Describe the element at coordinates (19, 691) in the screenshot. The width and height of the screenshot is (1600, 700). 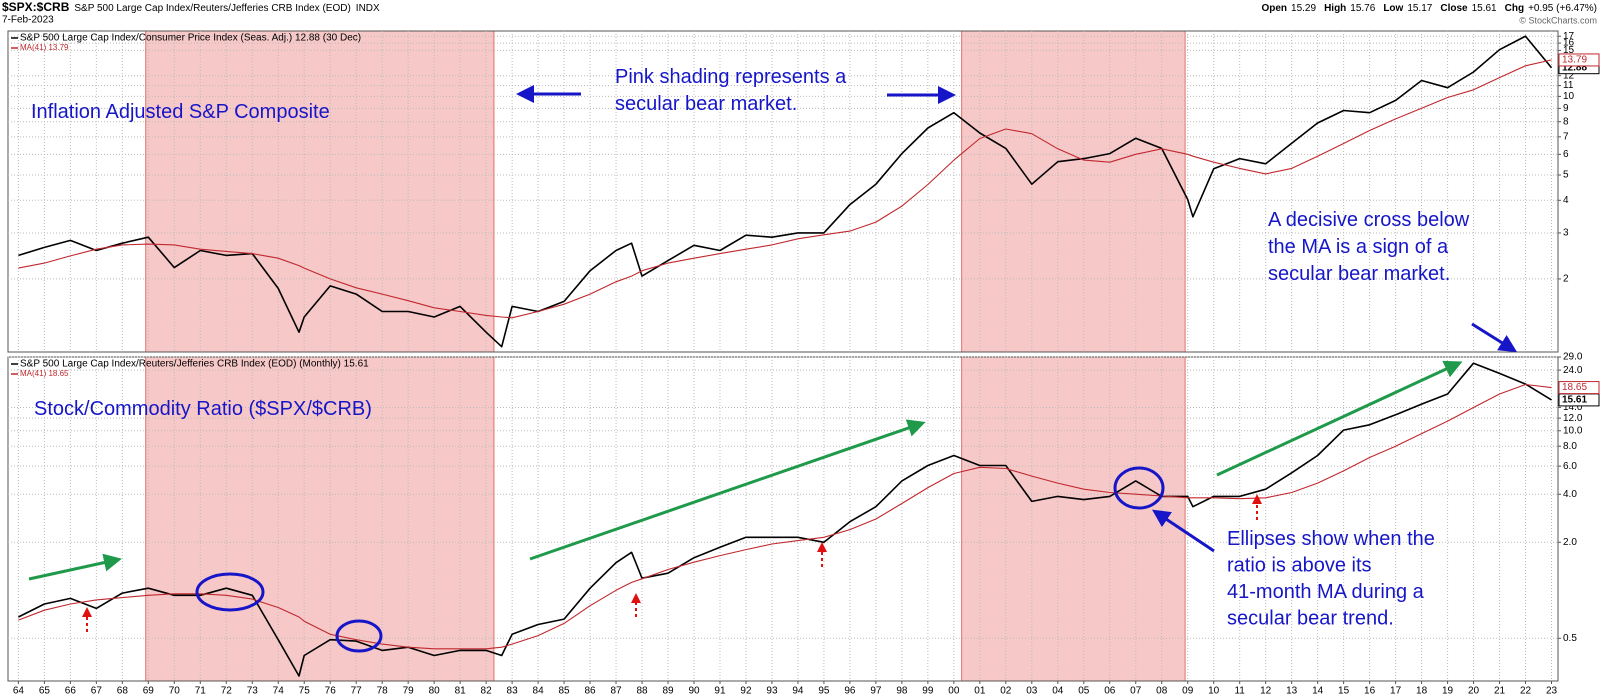
I see `x-tick-label: 64` at that location.